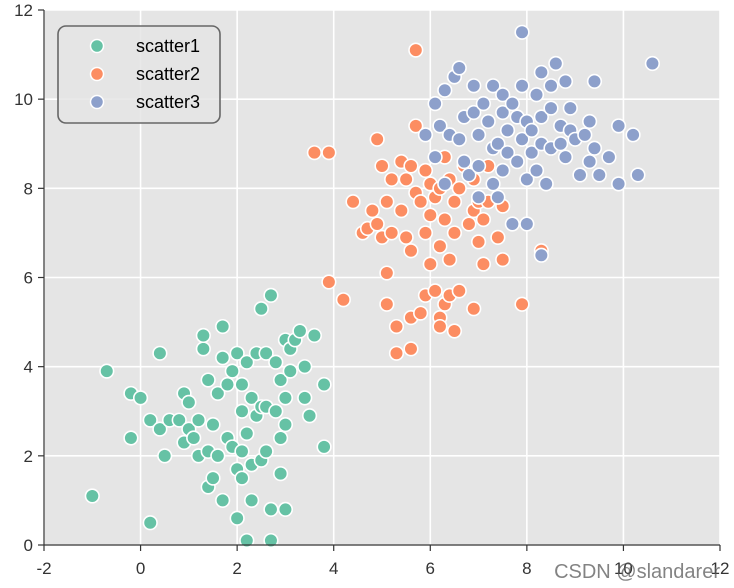 This screenshot has width=734, height=588. I want to click on x-tick-label: 8, so click(526, 568).